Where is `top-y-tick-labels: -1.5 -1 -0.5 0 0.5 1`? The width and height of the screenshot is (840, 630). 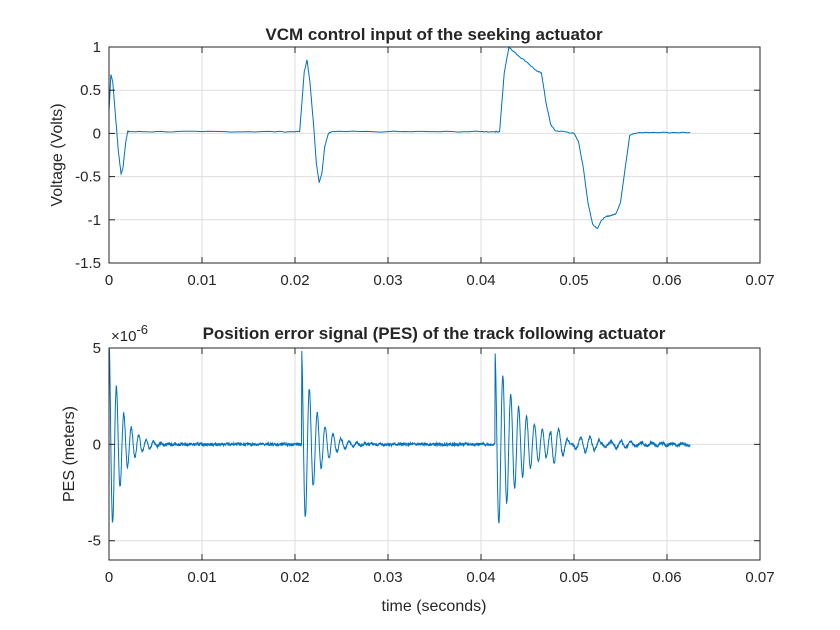
top-y-tick-labels: -1.5 -1 -0.5 0 0.5 1 is located at coordinates (88, 155).